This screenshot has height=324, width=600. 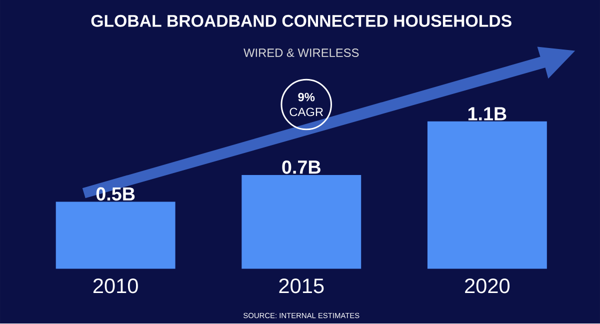 What do you see at coordinates (115, 286) in the screenshot?
I see `x-tick-label: 2010` at bounding box center [115, 286].